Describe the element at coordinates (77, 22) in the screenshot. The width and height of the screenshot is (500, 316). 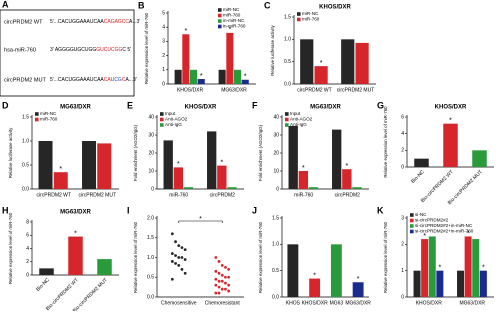
I see `sequence-segment: 5'...CACUGGAAAUCAA` at that location.